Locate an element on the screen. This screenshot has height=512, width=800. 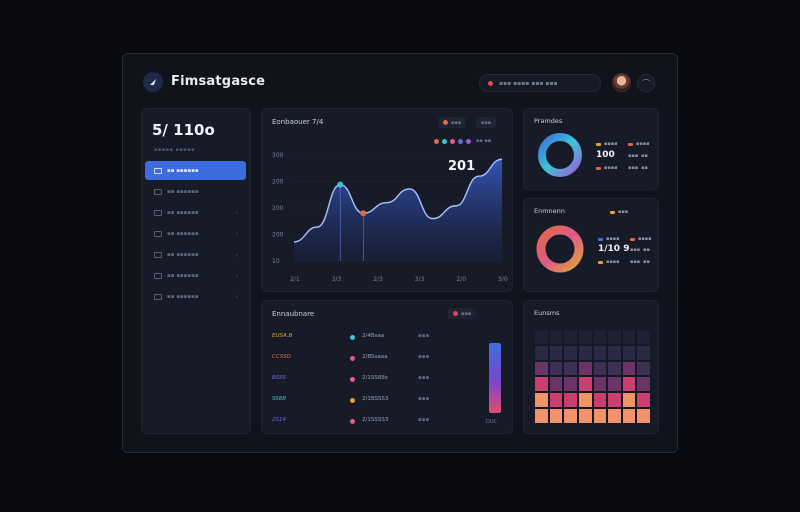
sidebar-item-5: ▪▪ ▪▪▪▪▪▪ › is located at coordinates (195, 275).